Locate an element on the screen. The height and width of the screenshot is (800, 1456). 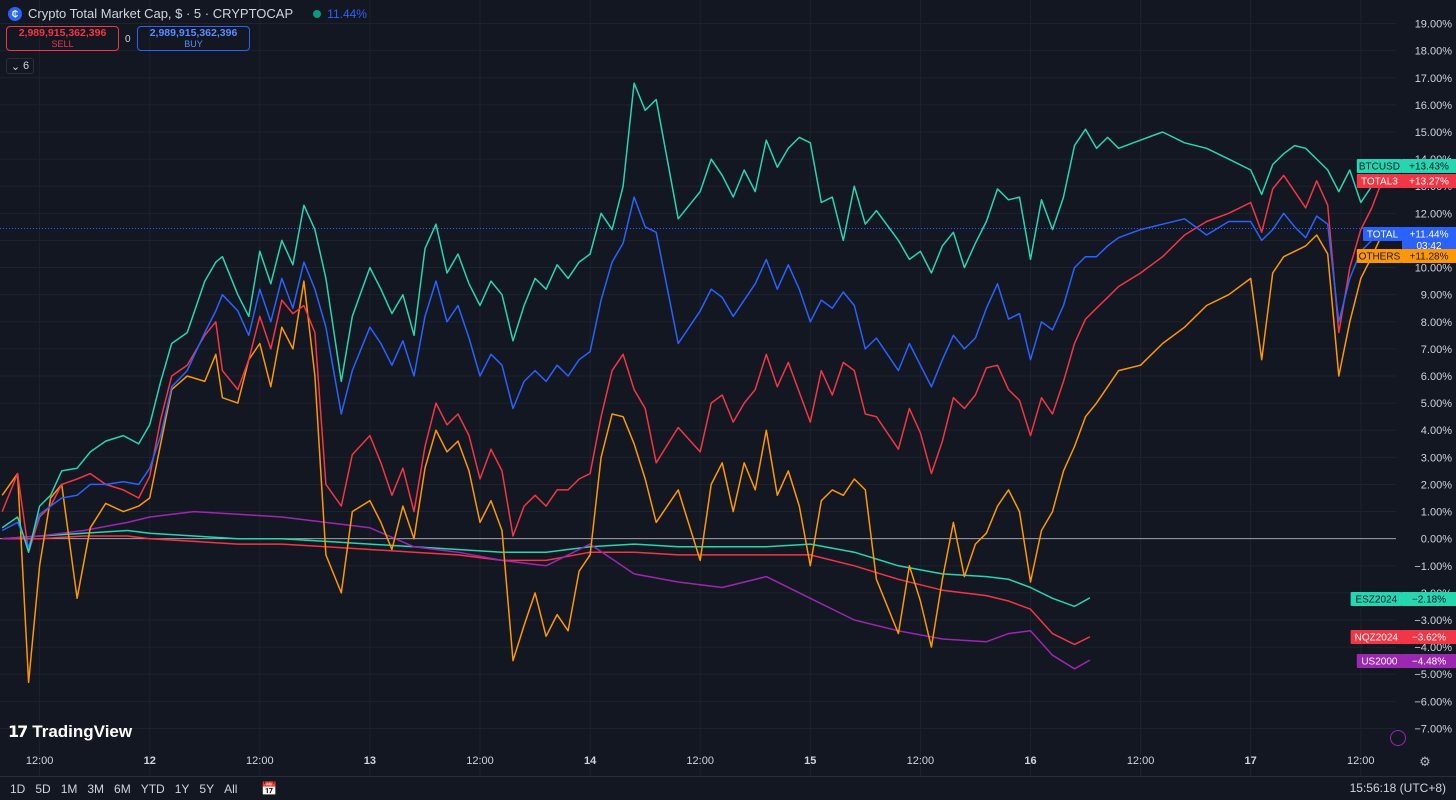
series-value-label: −4.48% is located at coordinates (1429, 662).